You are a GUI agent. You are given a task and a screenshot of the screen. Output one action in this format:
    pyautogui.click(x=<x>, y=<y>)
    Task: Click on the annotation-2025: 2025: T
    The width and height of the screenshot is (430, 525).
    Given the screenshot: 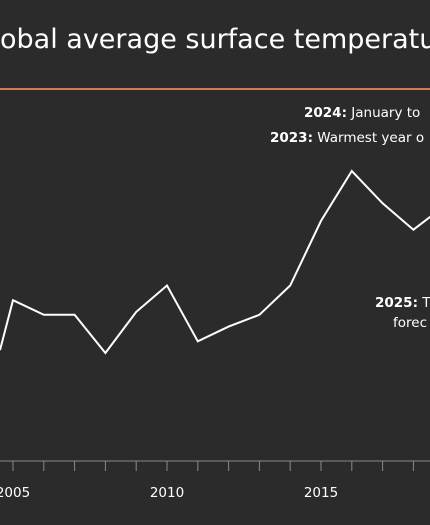 What is the action you would take?
    pyautogui.click(x=402, y=303)
    